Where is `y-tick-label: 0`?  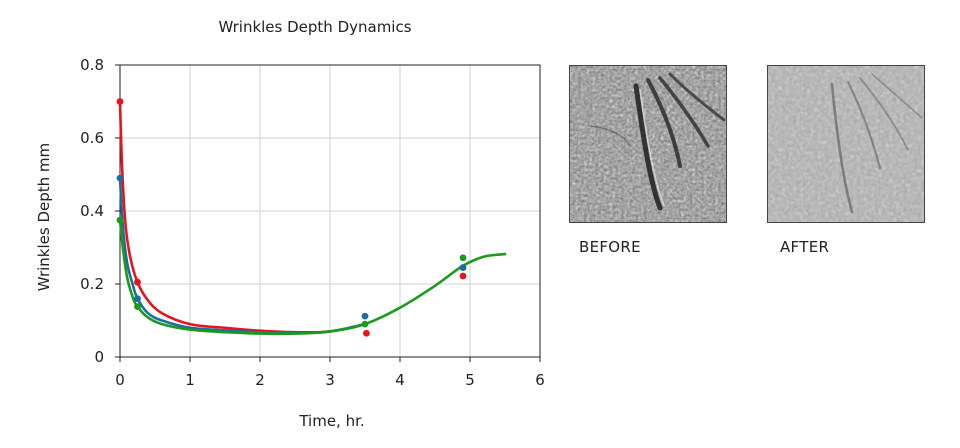
y-tick-label: 0 is located at coordinates (99, 357).